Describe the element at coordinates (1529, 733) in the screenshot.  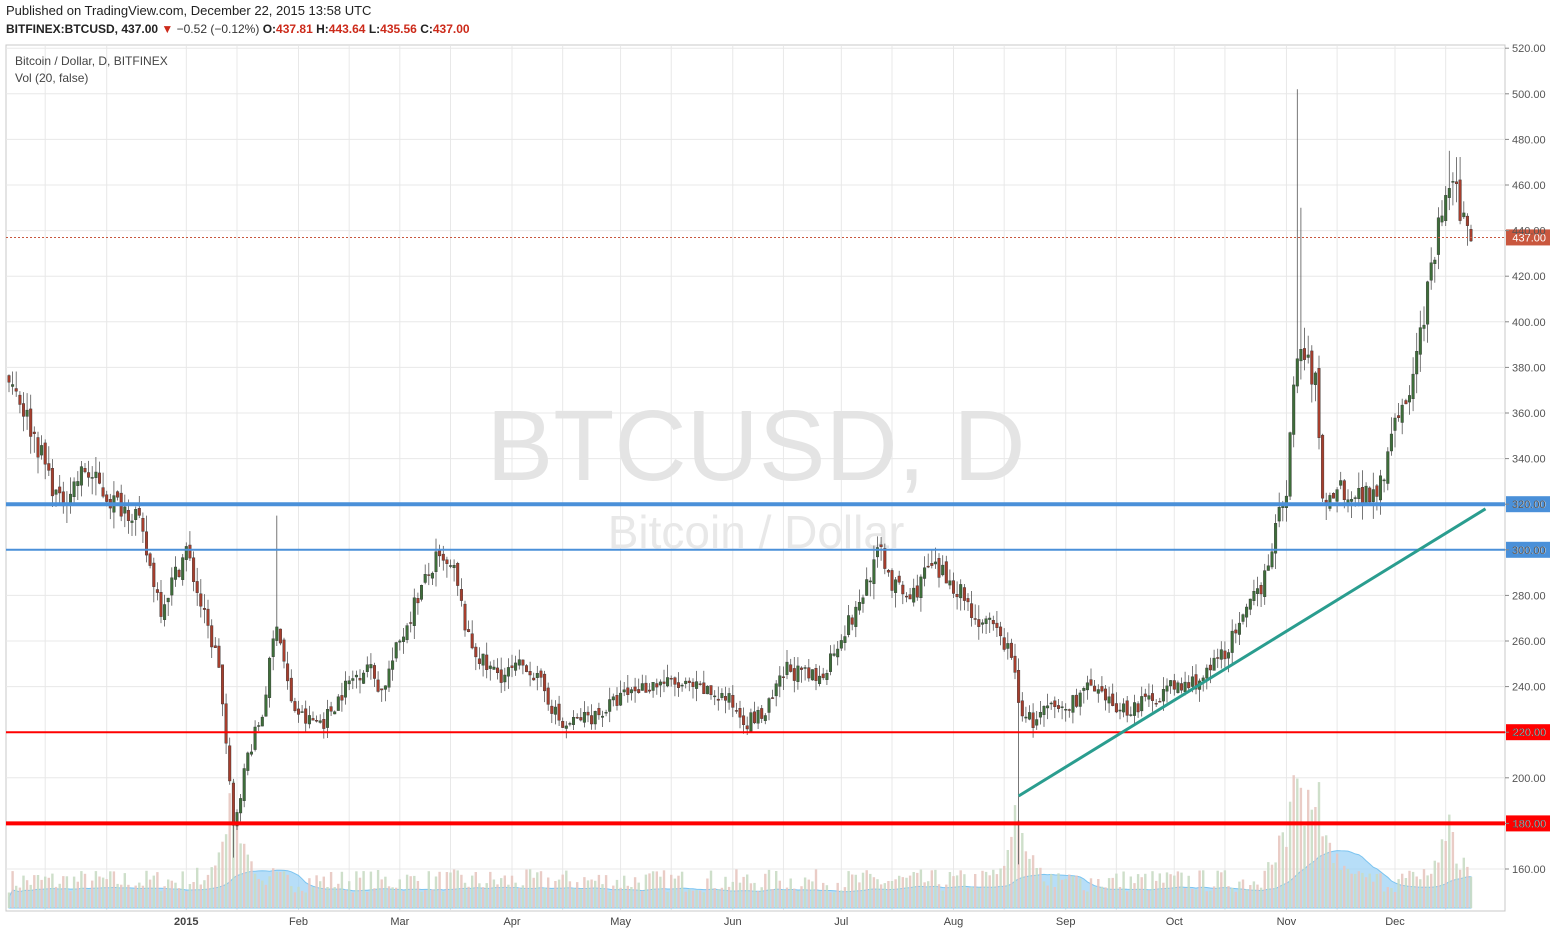
I see `y-tick-label: 220.00` at that location.